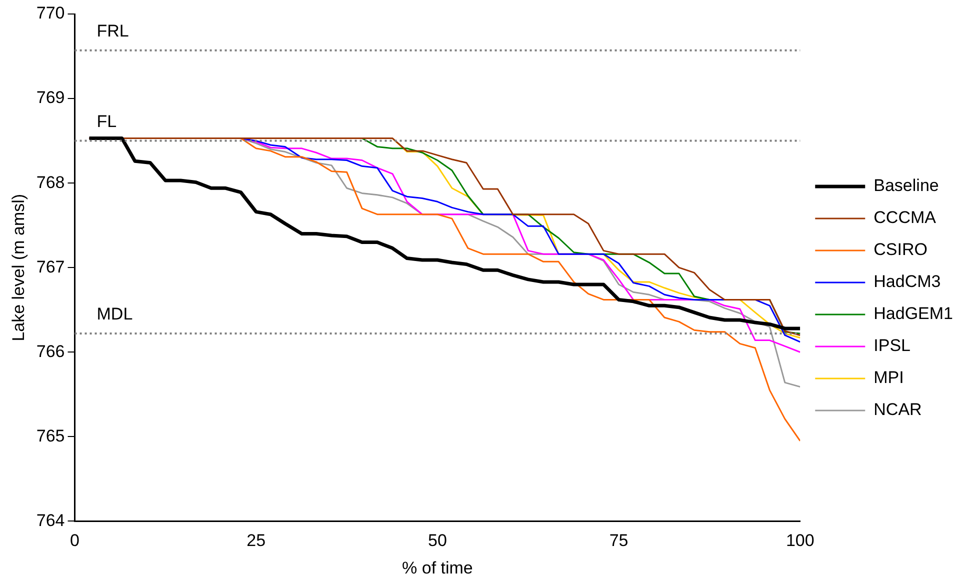  Describe the element at coordinates (50, 13) in the screenshot. I see `y-tick-label: 770` at that location.